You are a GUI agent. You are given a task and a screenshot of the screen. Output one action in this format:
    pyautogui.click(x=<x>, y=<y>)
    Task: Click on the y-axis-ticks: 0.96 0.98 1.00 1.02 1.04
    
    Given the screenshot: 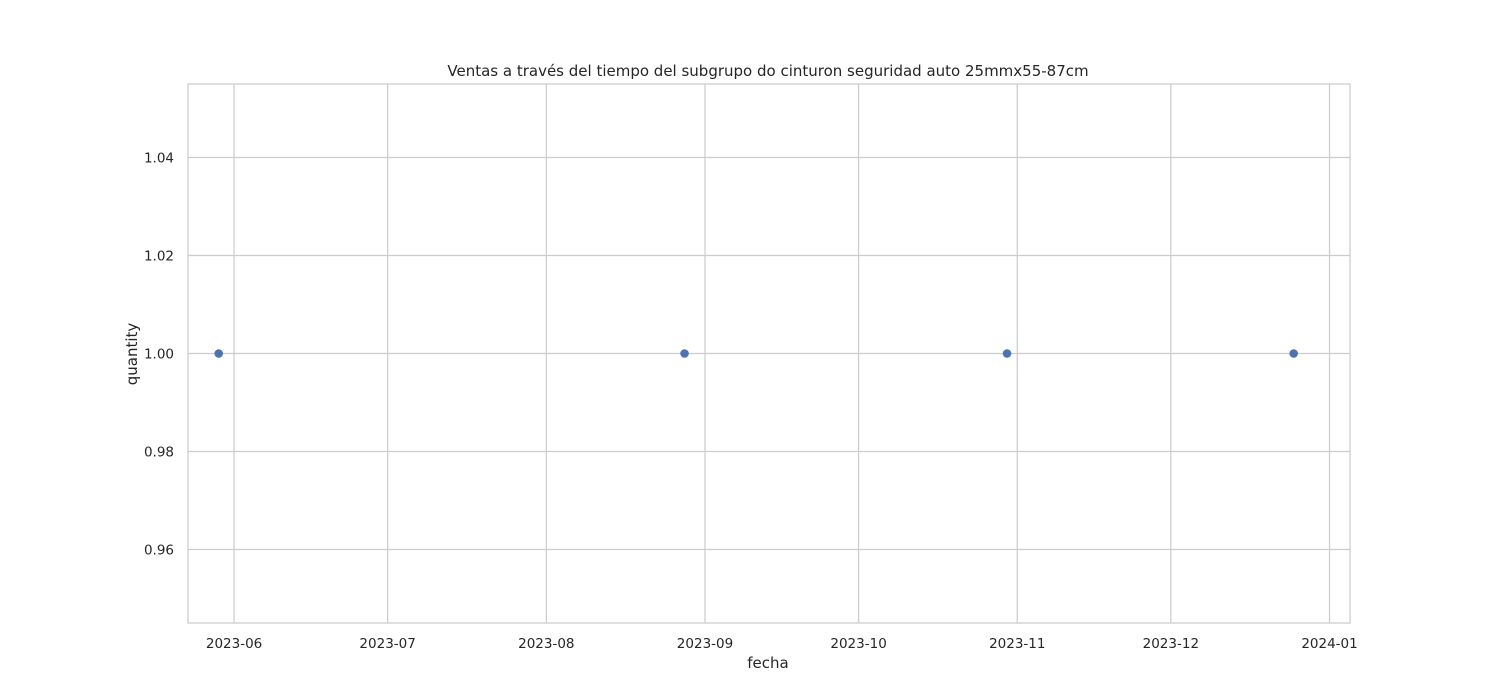 What is the action you would take?
    pyautogui.click(x=159, y=355)
    